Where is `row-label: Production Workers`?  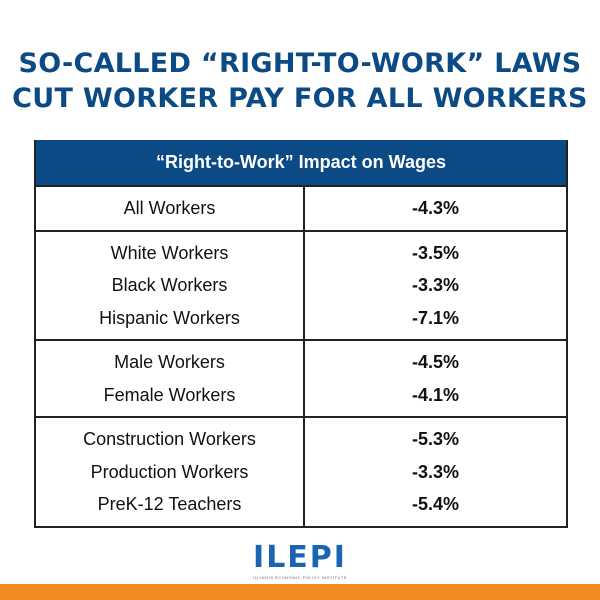 row-label: Production Workers is located at coordinates (169, 471).